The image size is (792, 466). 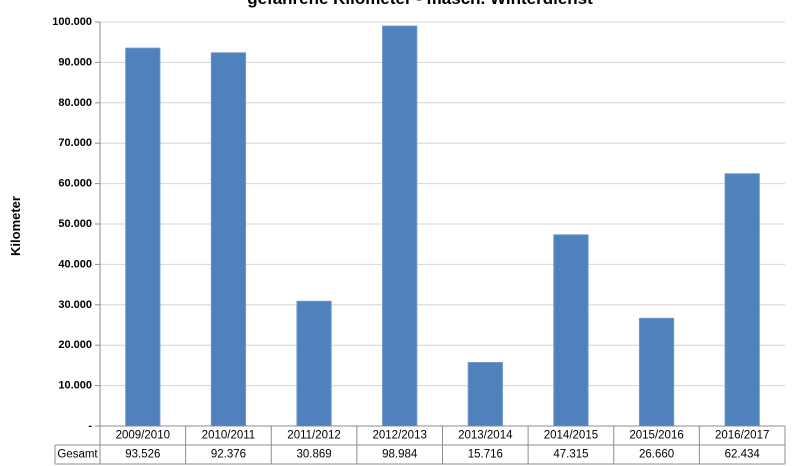 I want to click on x-category-label: 2014/2015, so click(x=571, y=436).